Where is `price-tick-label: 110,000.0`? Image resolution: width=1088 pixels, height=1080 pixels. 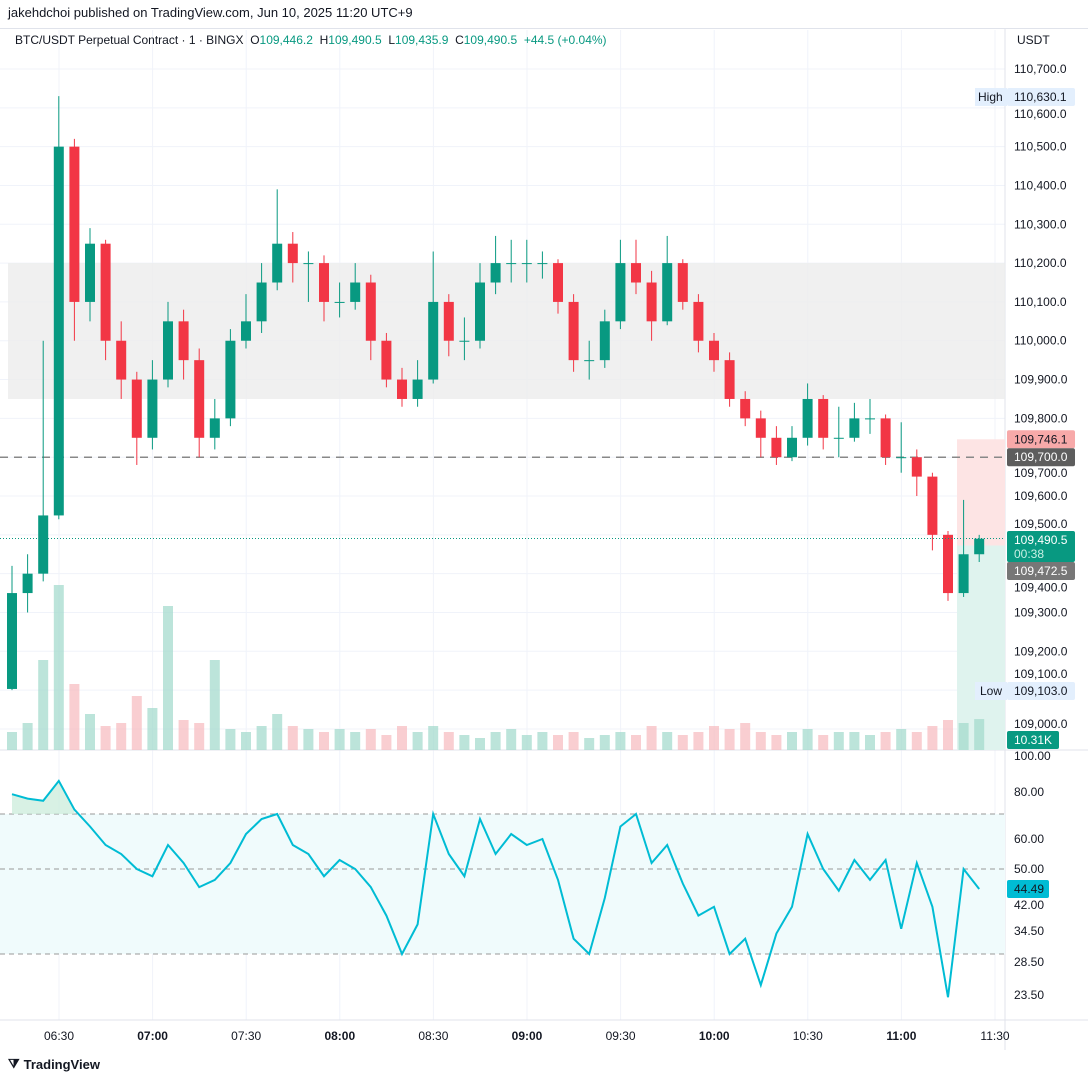 price-tick-label: 110,000.0 is located at coordinates (1040, 341).